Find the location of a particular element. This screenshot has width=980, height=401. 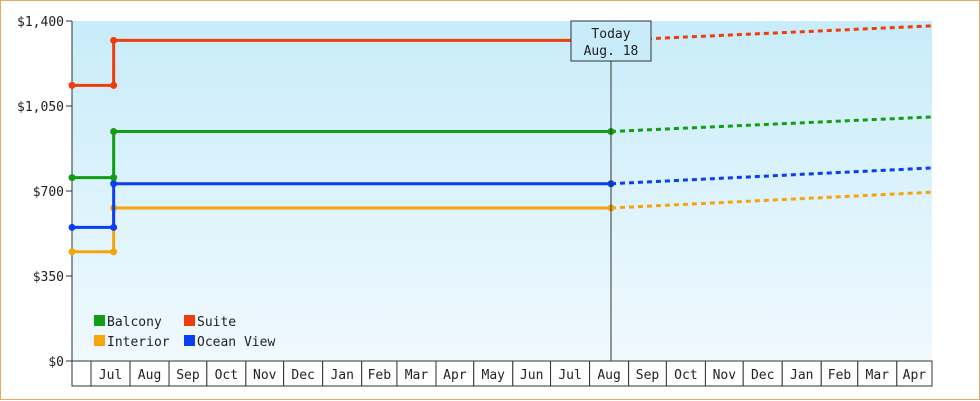

legend-item: Suite is located at coordinates (210, 322).